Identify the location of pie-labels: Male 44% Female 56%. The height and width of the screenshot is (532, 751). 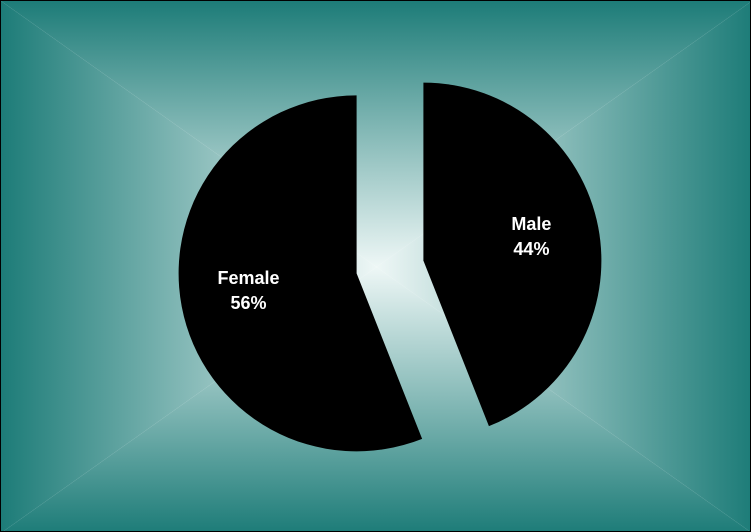
(385, 263).